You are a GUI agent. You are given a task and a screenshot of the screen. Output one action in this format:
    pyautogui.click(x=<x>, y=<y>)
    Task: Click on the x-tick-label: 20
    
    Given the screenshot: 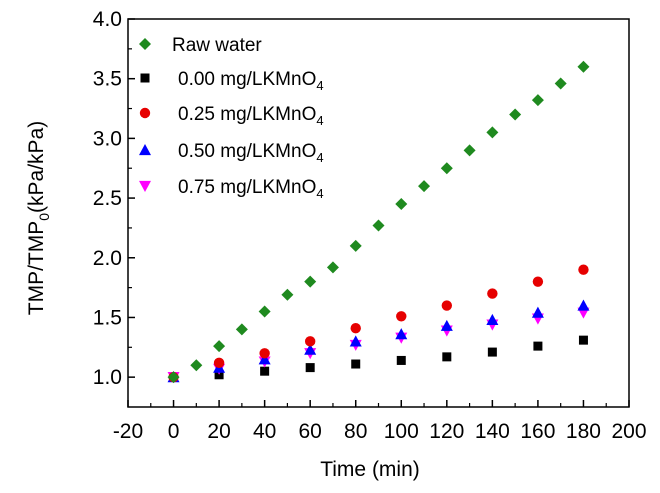 What is the action you would take?
    pyautogui.click(x=218, y=431)
    